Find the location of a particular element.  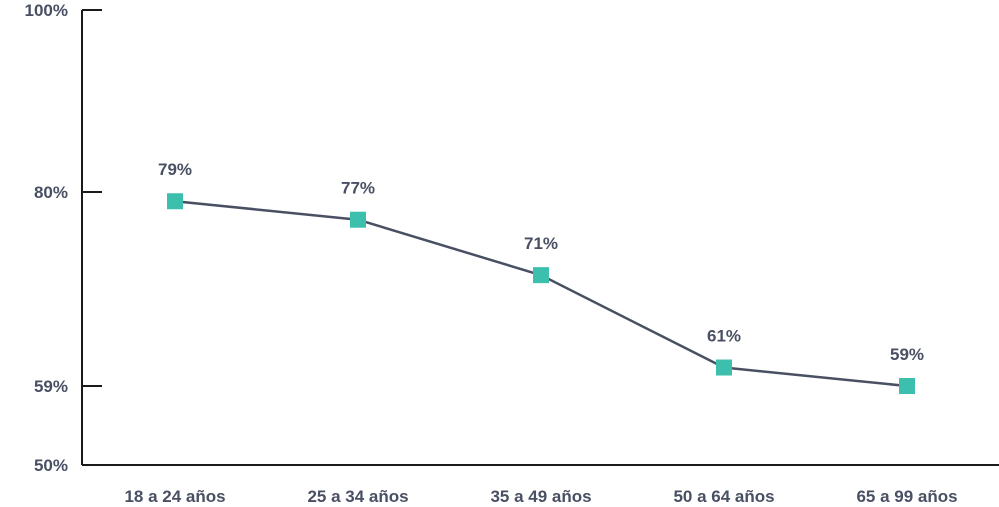

data-label: 71% is located at coordinates (541, 243).